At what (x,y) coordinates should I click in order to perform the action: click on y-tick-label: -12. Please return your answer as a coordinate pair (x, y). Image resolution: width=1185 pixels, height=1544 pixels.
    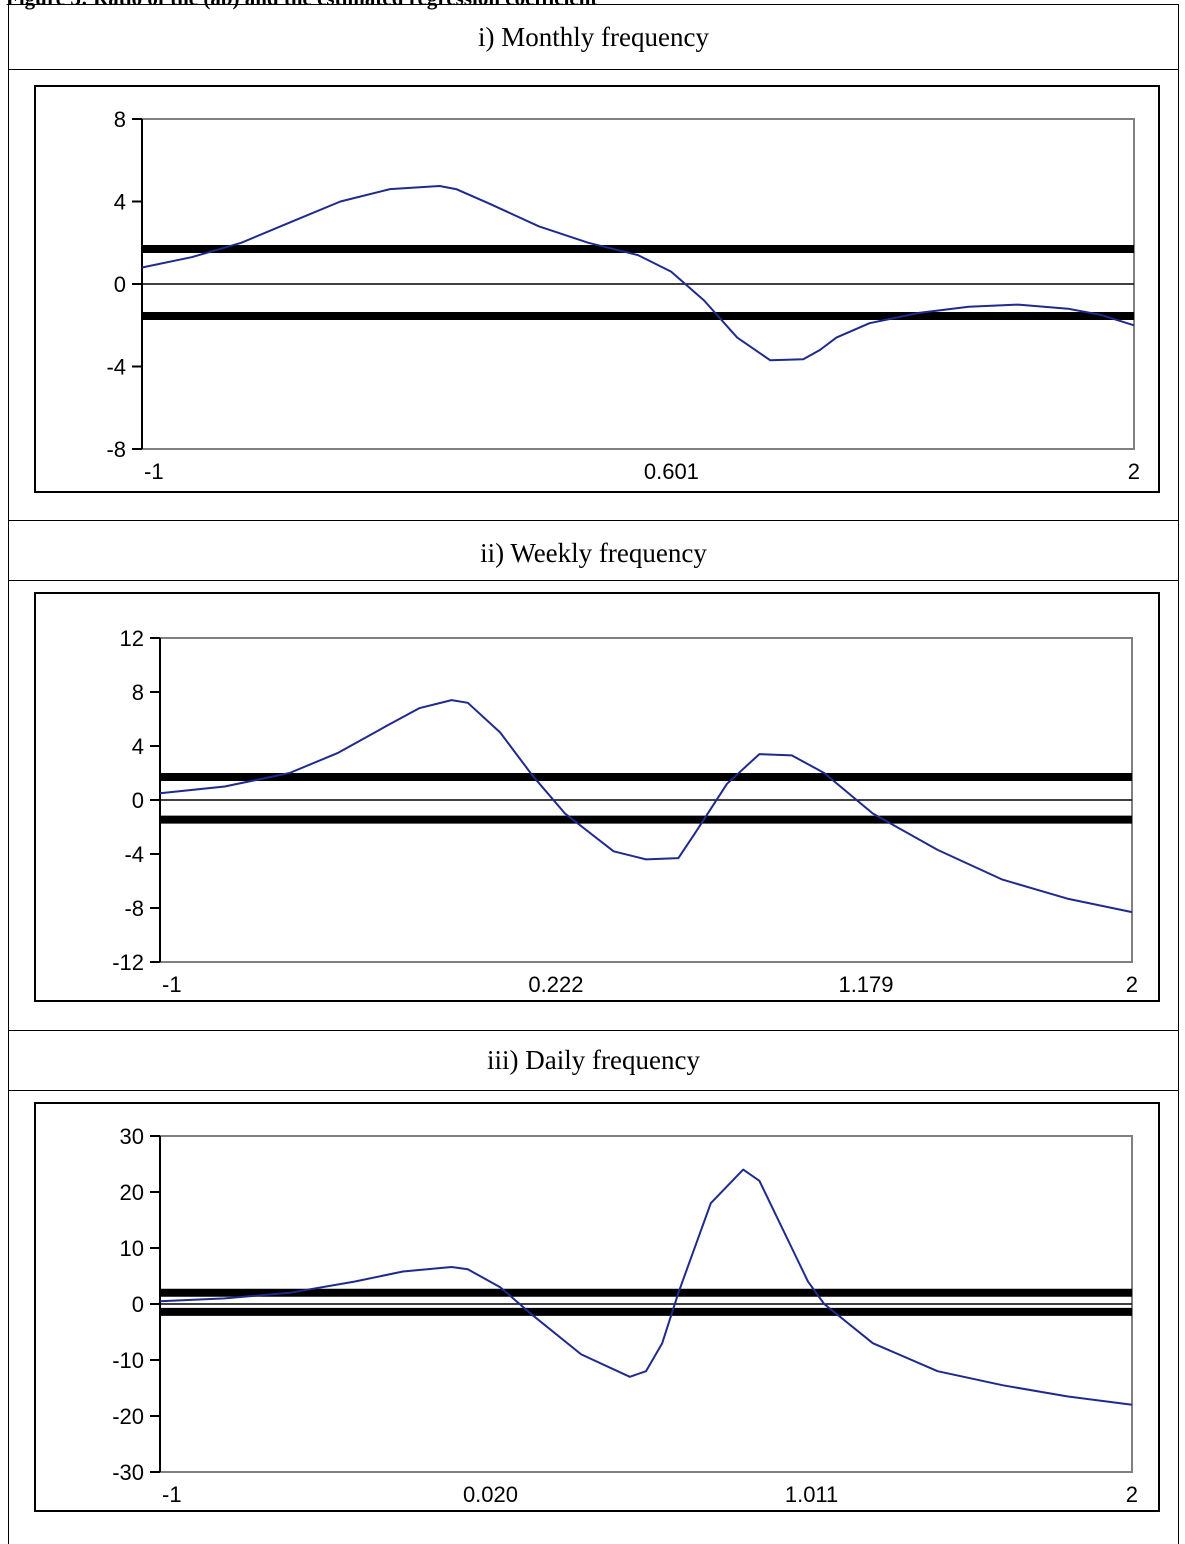
    Looking at the image, I should click on (128, 962).